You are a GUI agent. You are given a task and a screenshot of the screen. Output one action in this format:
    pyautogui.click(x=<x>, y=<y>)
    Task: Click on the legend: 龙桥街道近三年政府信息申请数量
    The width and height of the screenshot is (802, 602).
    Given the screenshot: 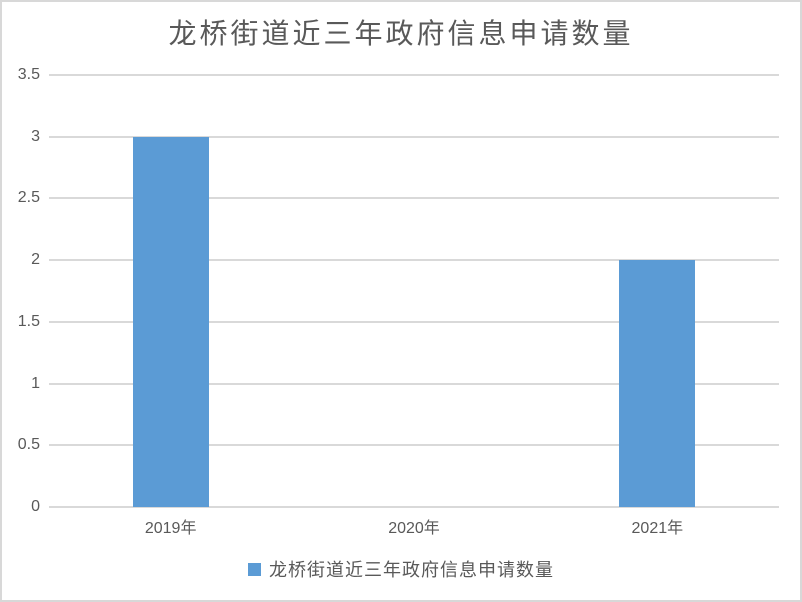 What is the action you would take?
    pyautogui.click(x=401, y=569)
    